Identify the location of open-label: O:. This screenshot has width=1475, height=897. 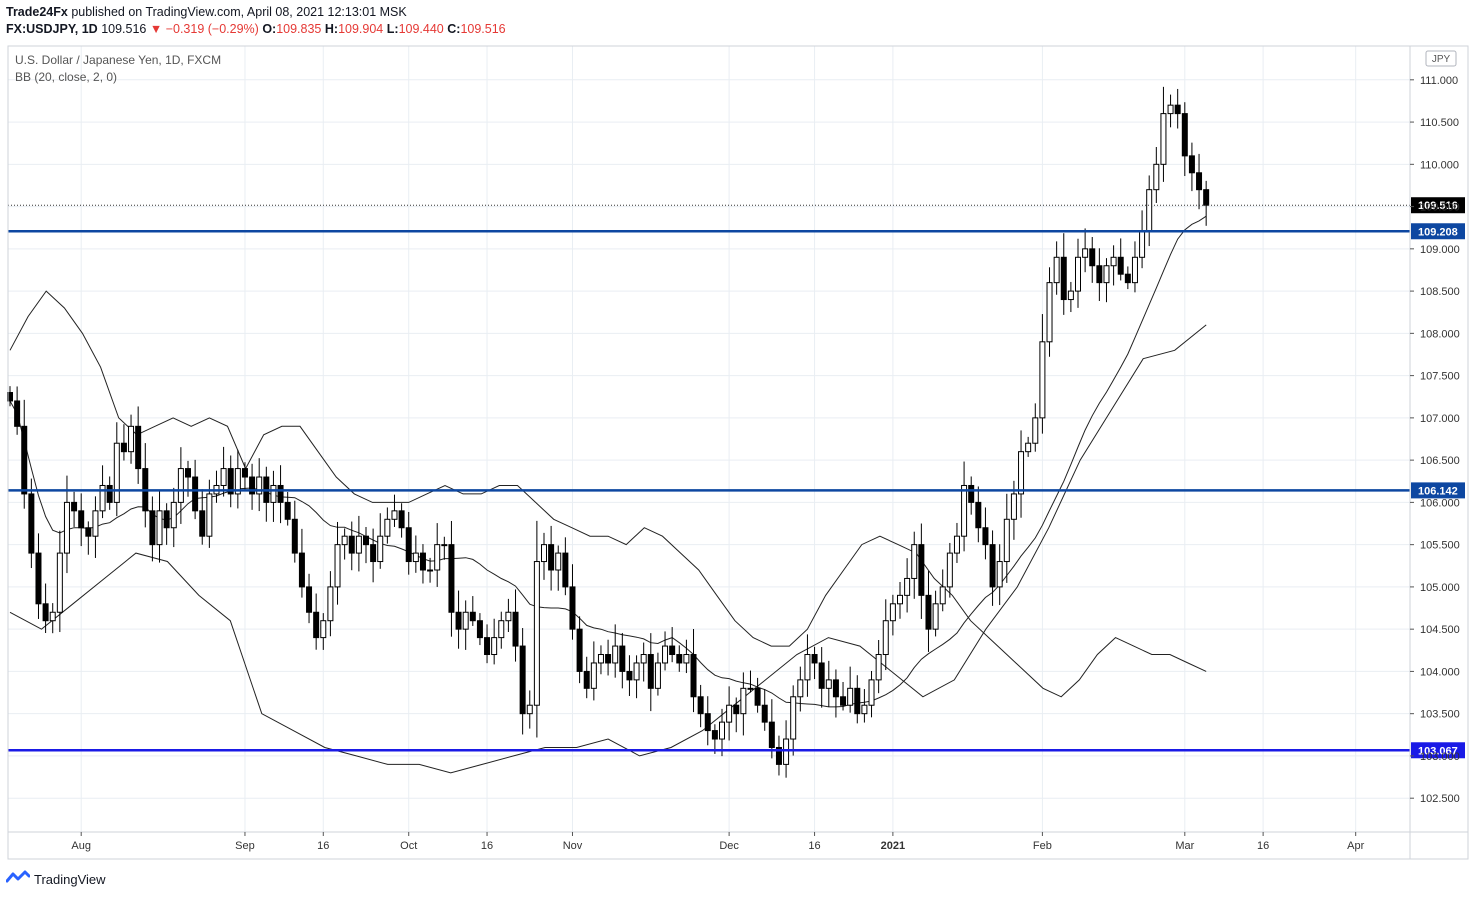
(269, 29).